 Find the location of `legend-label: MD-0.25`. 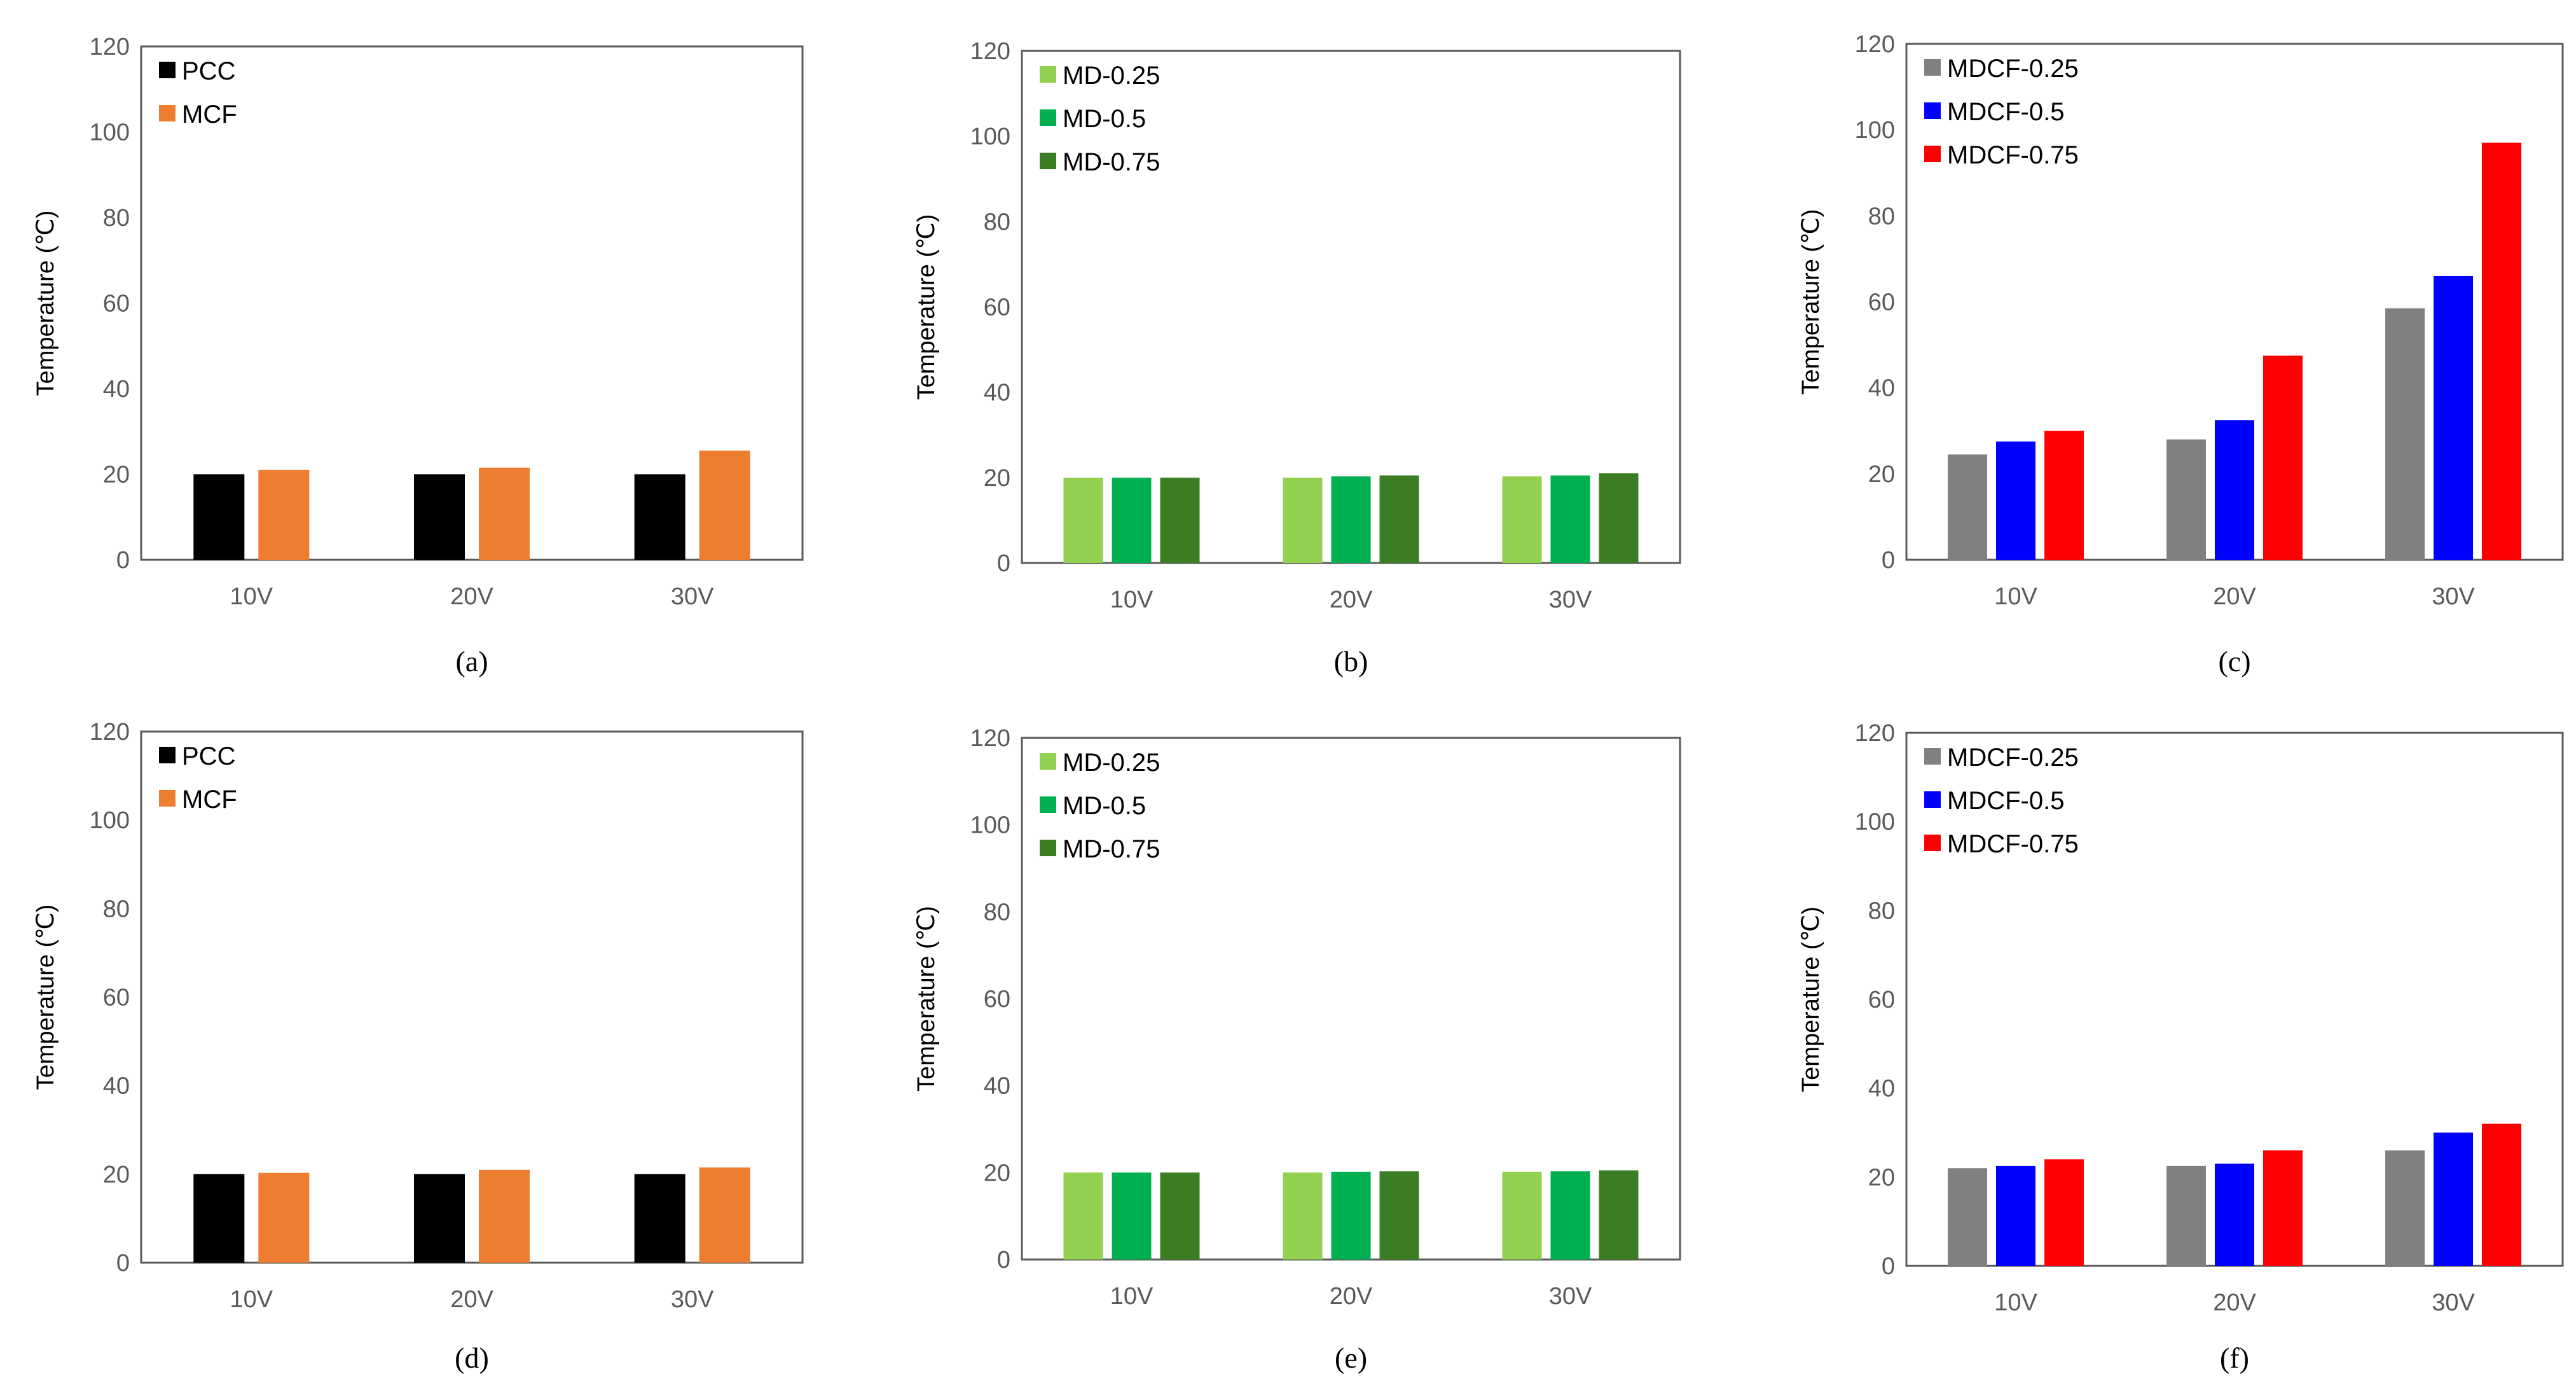

legend-label: MD-0.25 is located at coordinates (1111, 763).